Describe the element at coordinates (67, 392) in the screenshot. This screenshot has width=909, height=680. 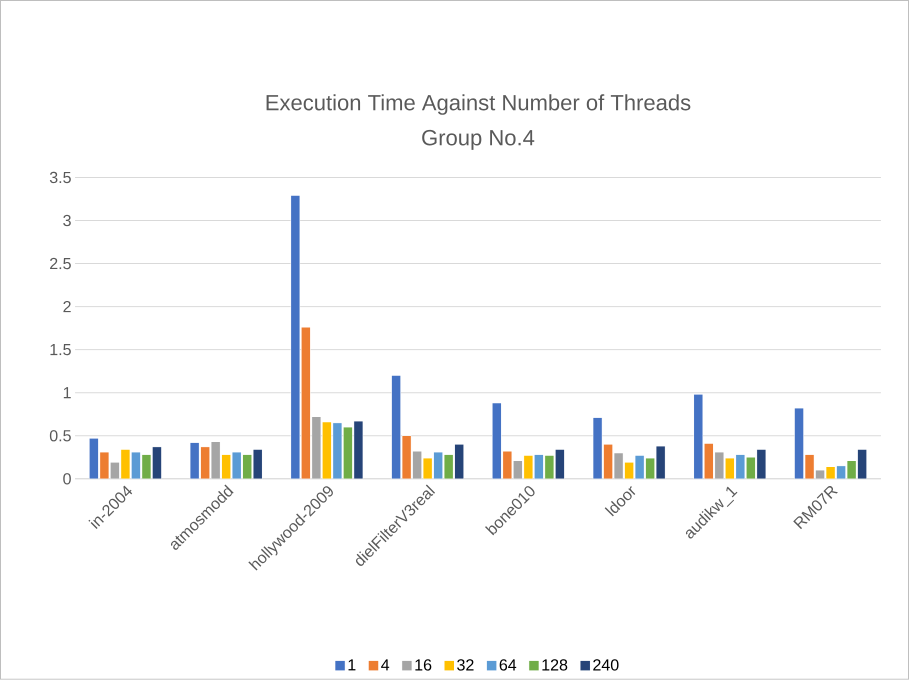
I see `y-tick-label: 1` at that location.